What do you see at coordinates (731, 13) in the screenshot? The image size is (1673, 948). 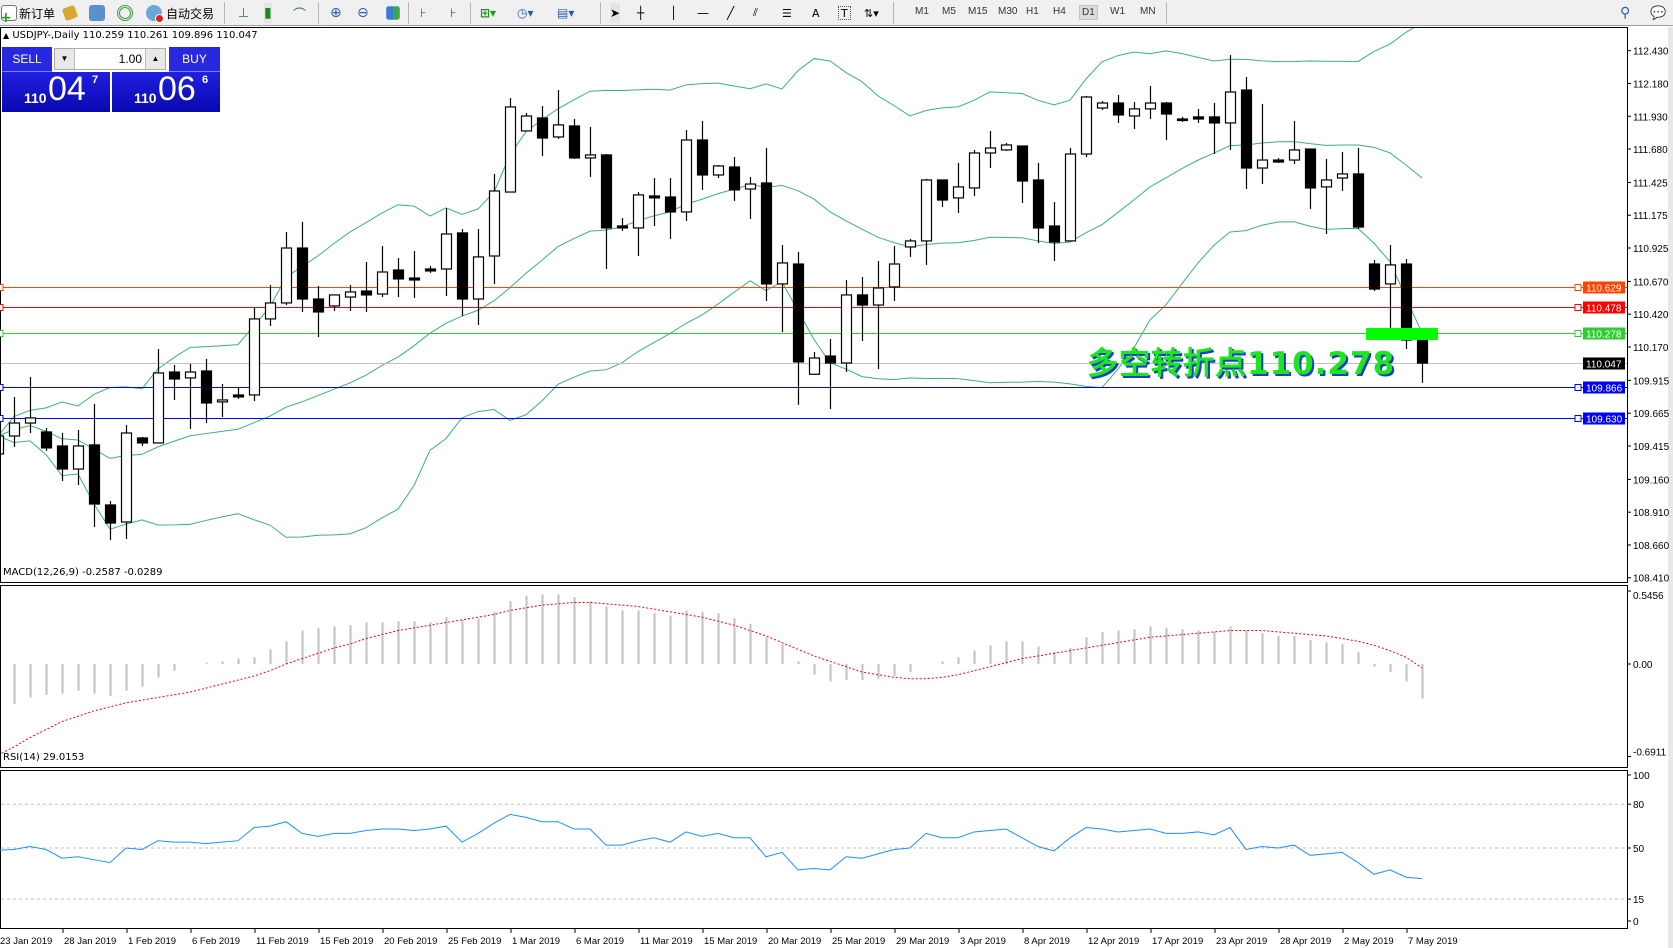 I see `trendline-icon: ╱` at bounding box center [731, 13].